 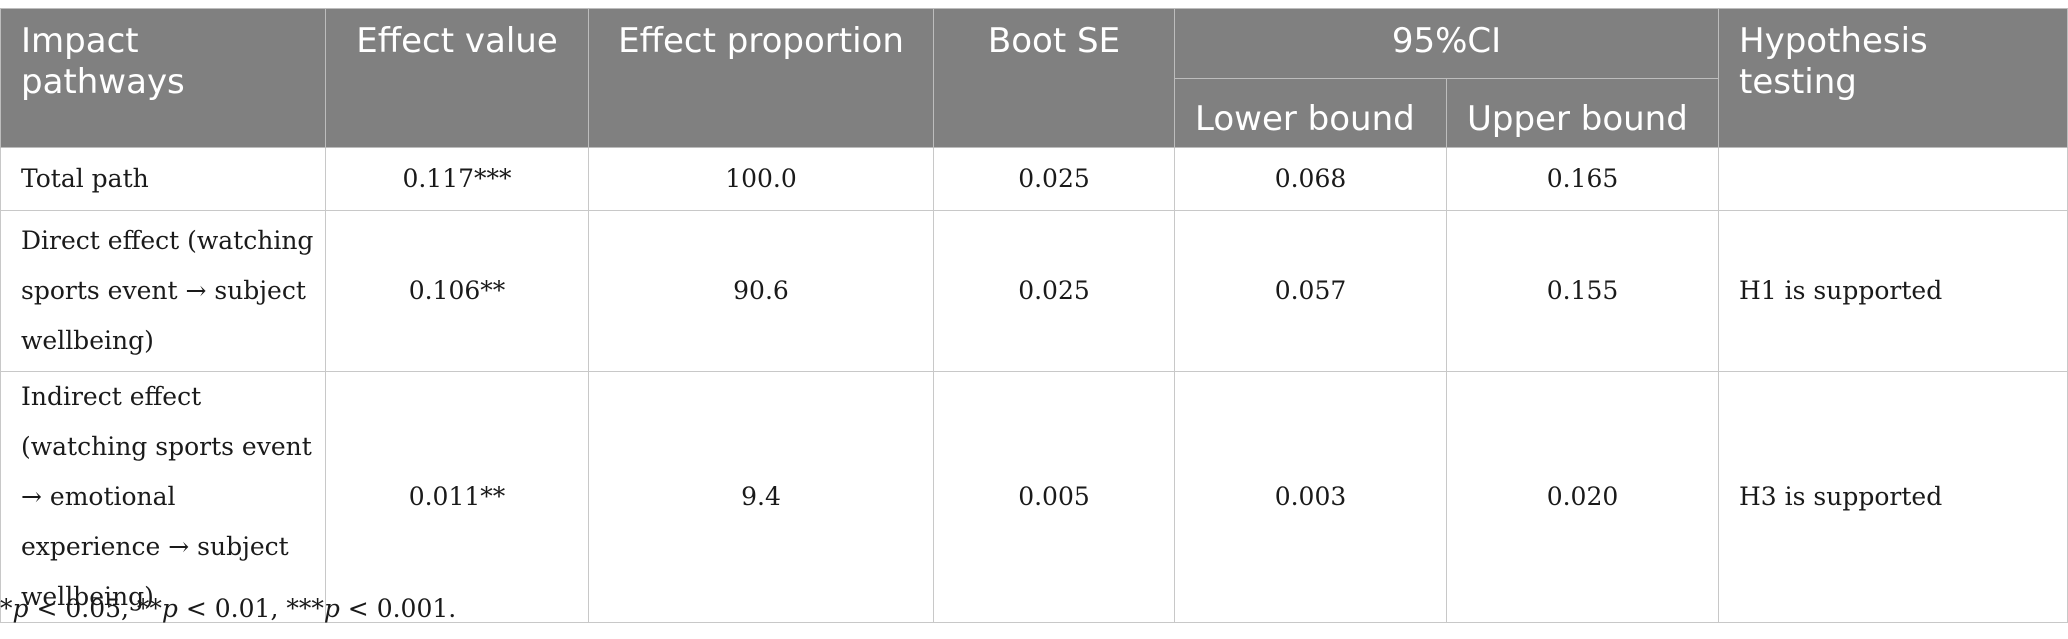 I want to click on header-impact-pathways: Impact pathways, so click(x=163, y=78).